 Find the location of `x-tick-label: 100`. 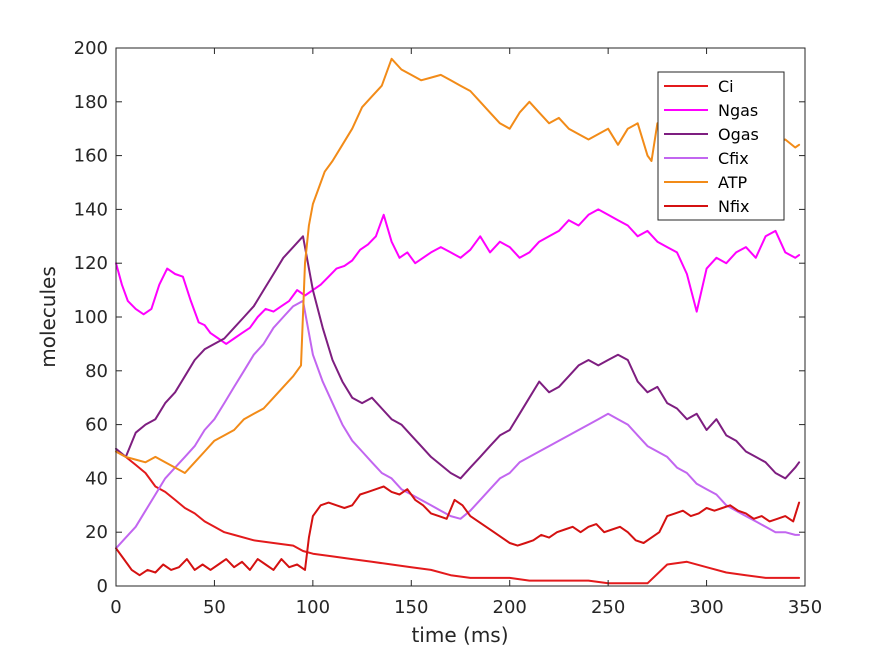

x-tick-label: 100 is located at coordinates (313, 607).